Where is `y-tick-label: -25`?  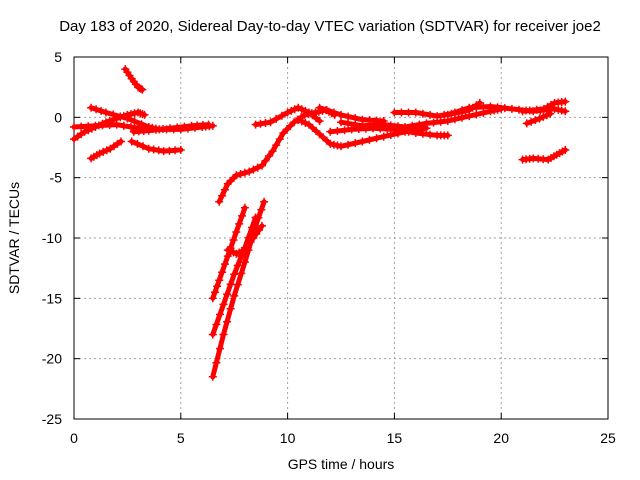
y-tick-label: -25 is located at coordinates (52, 419).